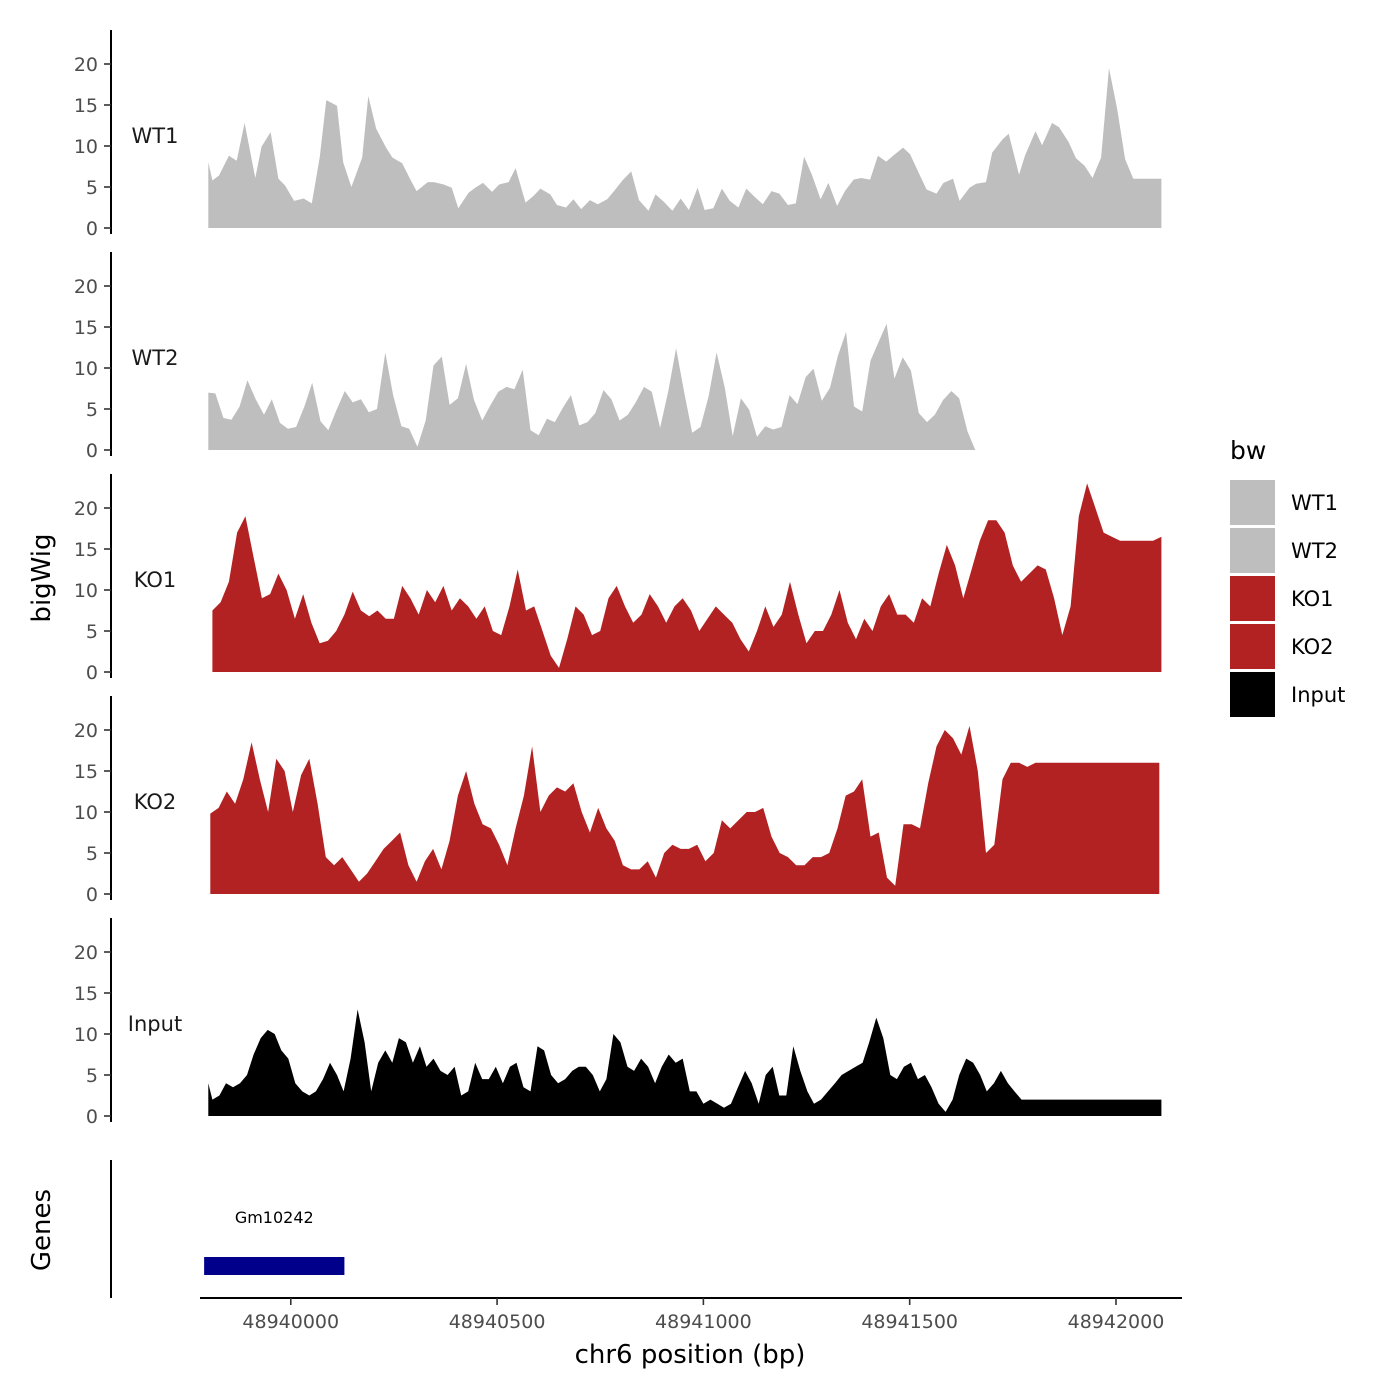 The width and height of the screenshot is (1400, 1400). I want to click on x-tick-label: 48942000, so click(1116, 1322).